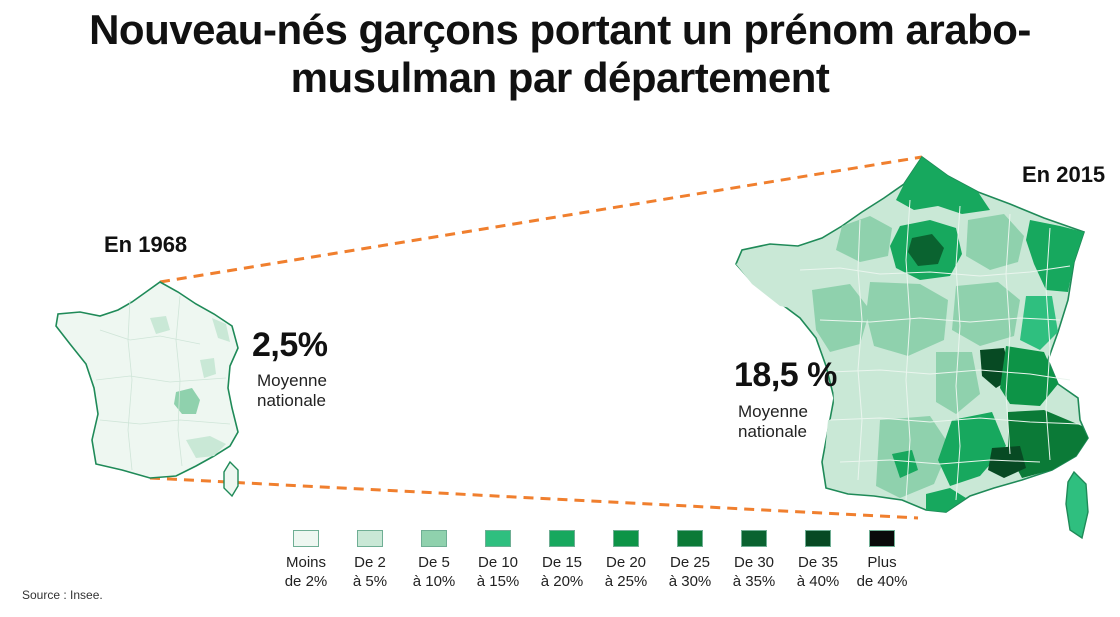 This screenshot has width=1120, height=617. I want to click on corsica-1968, so click(231, 479).